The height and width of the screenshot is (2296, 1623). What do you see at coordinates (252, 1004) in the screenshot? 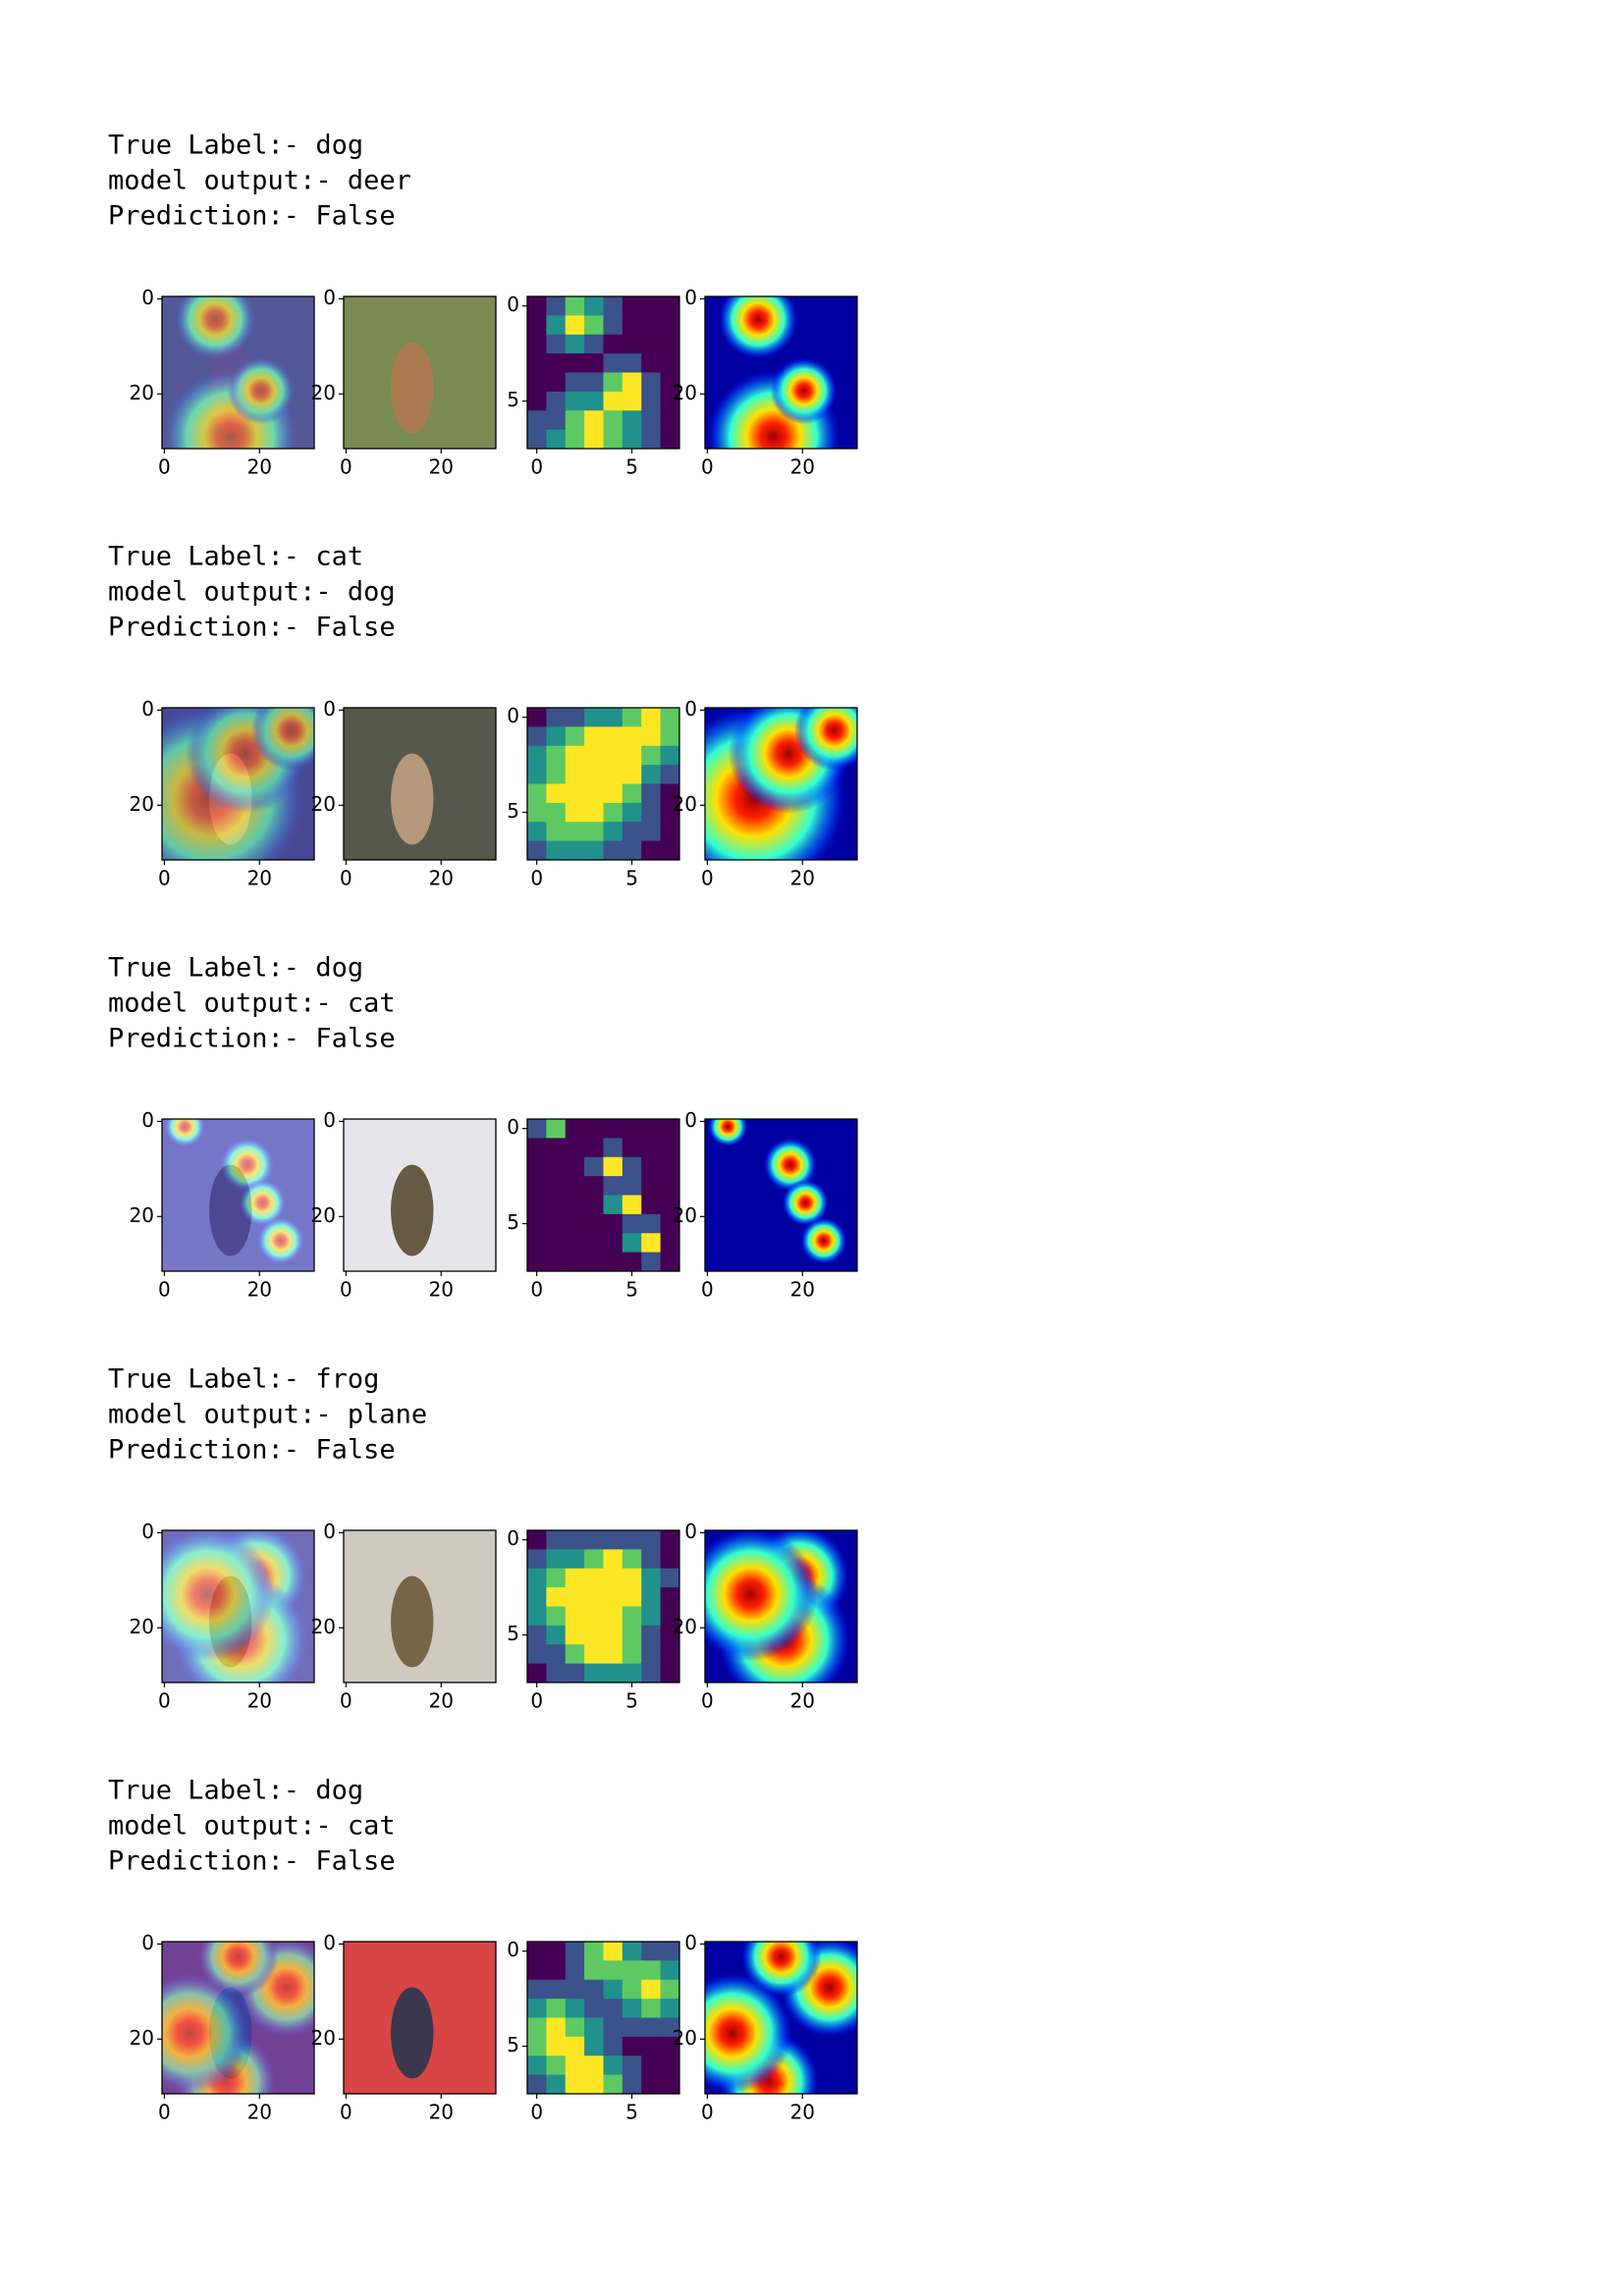
I see `output-line: model output:- cat` at bounding box center [252, 1004].